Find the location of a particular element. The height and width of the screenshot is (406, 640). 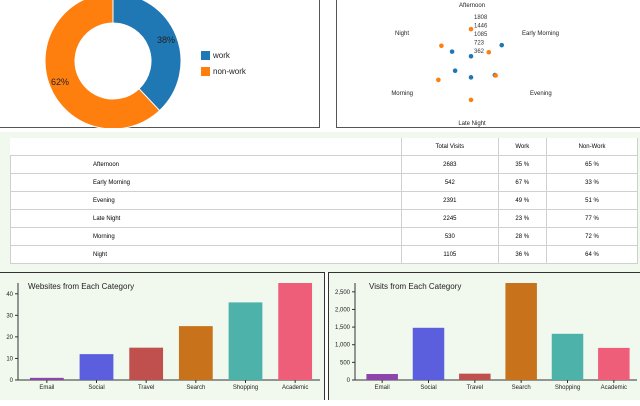

axis-label: Morning is located at coordinates (402, 94).